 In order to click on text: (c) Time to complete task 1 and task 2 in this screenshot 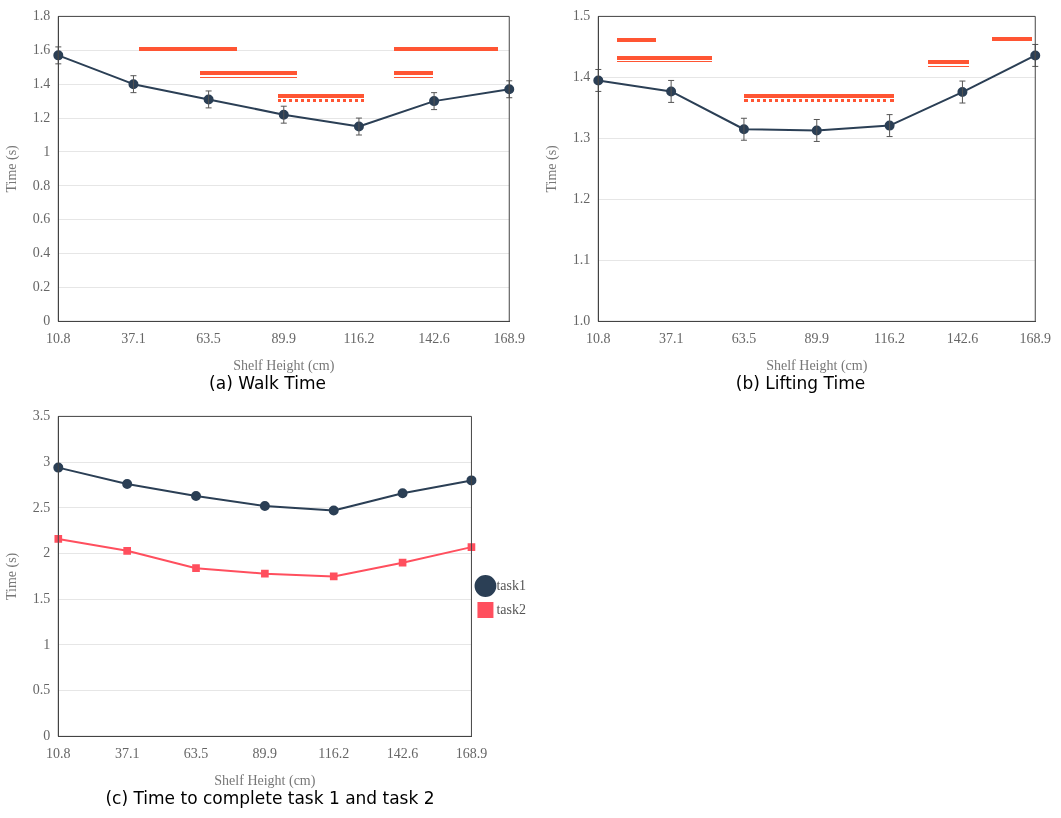, I will do `click(270, 798)`.